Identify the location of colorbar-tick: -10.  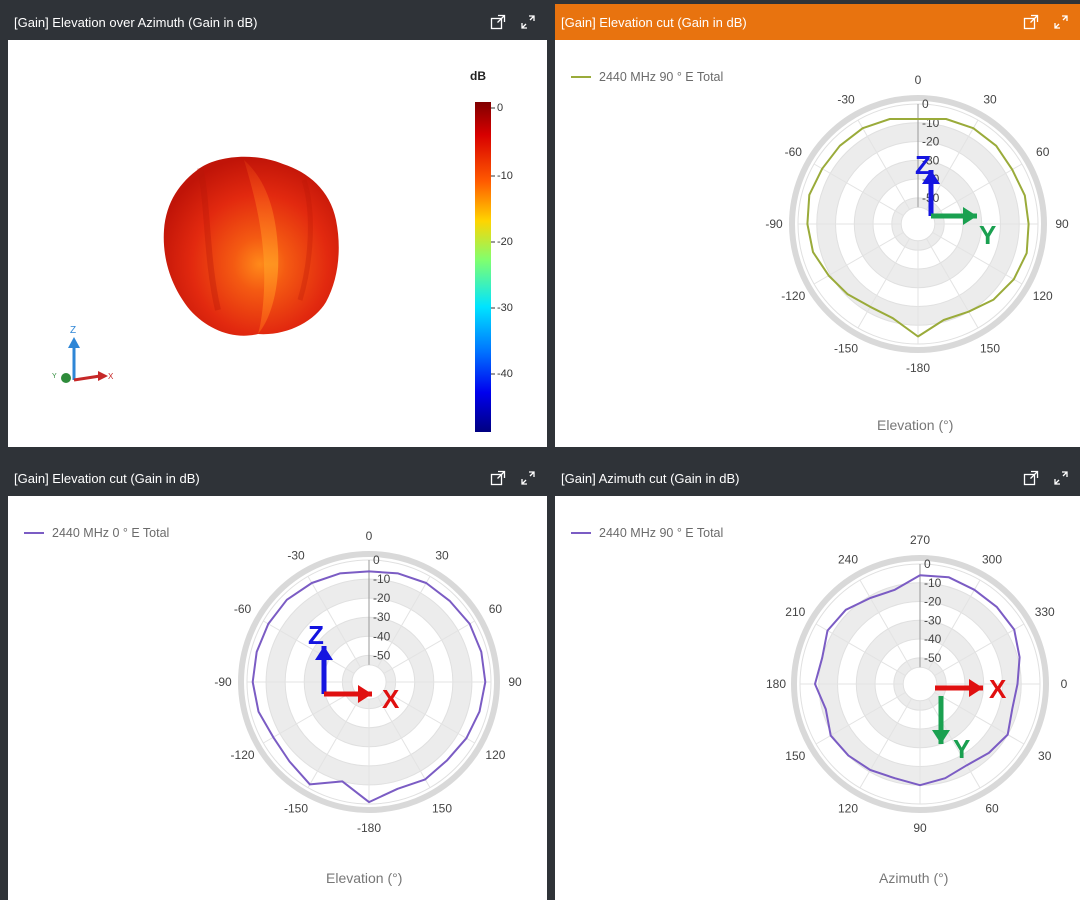
(505, 176).